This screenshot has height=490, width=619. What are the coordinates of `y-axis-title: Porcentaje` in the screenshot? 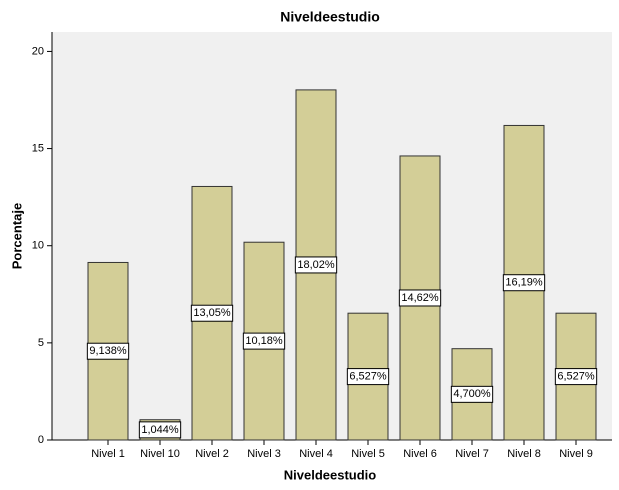 It's located at (16, 236).